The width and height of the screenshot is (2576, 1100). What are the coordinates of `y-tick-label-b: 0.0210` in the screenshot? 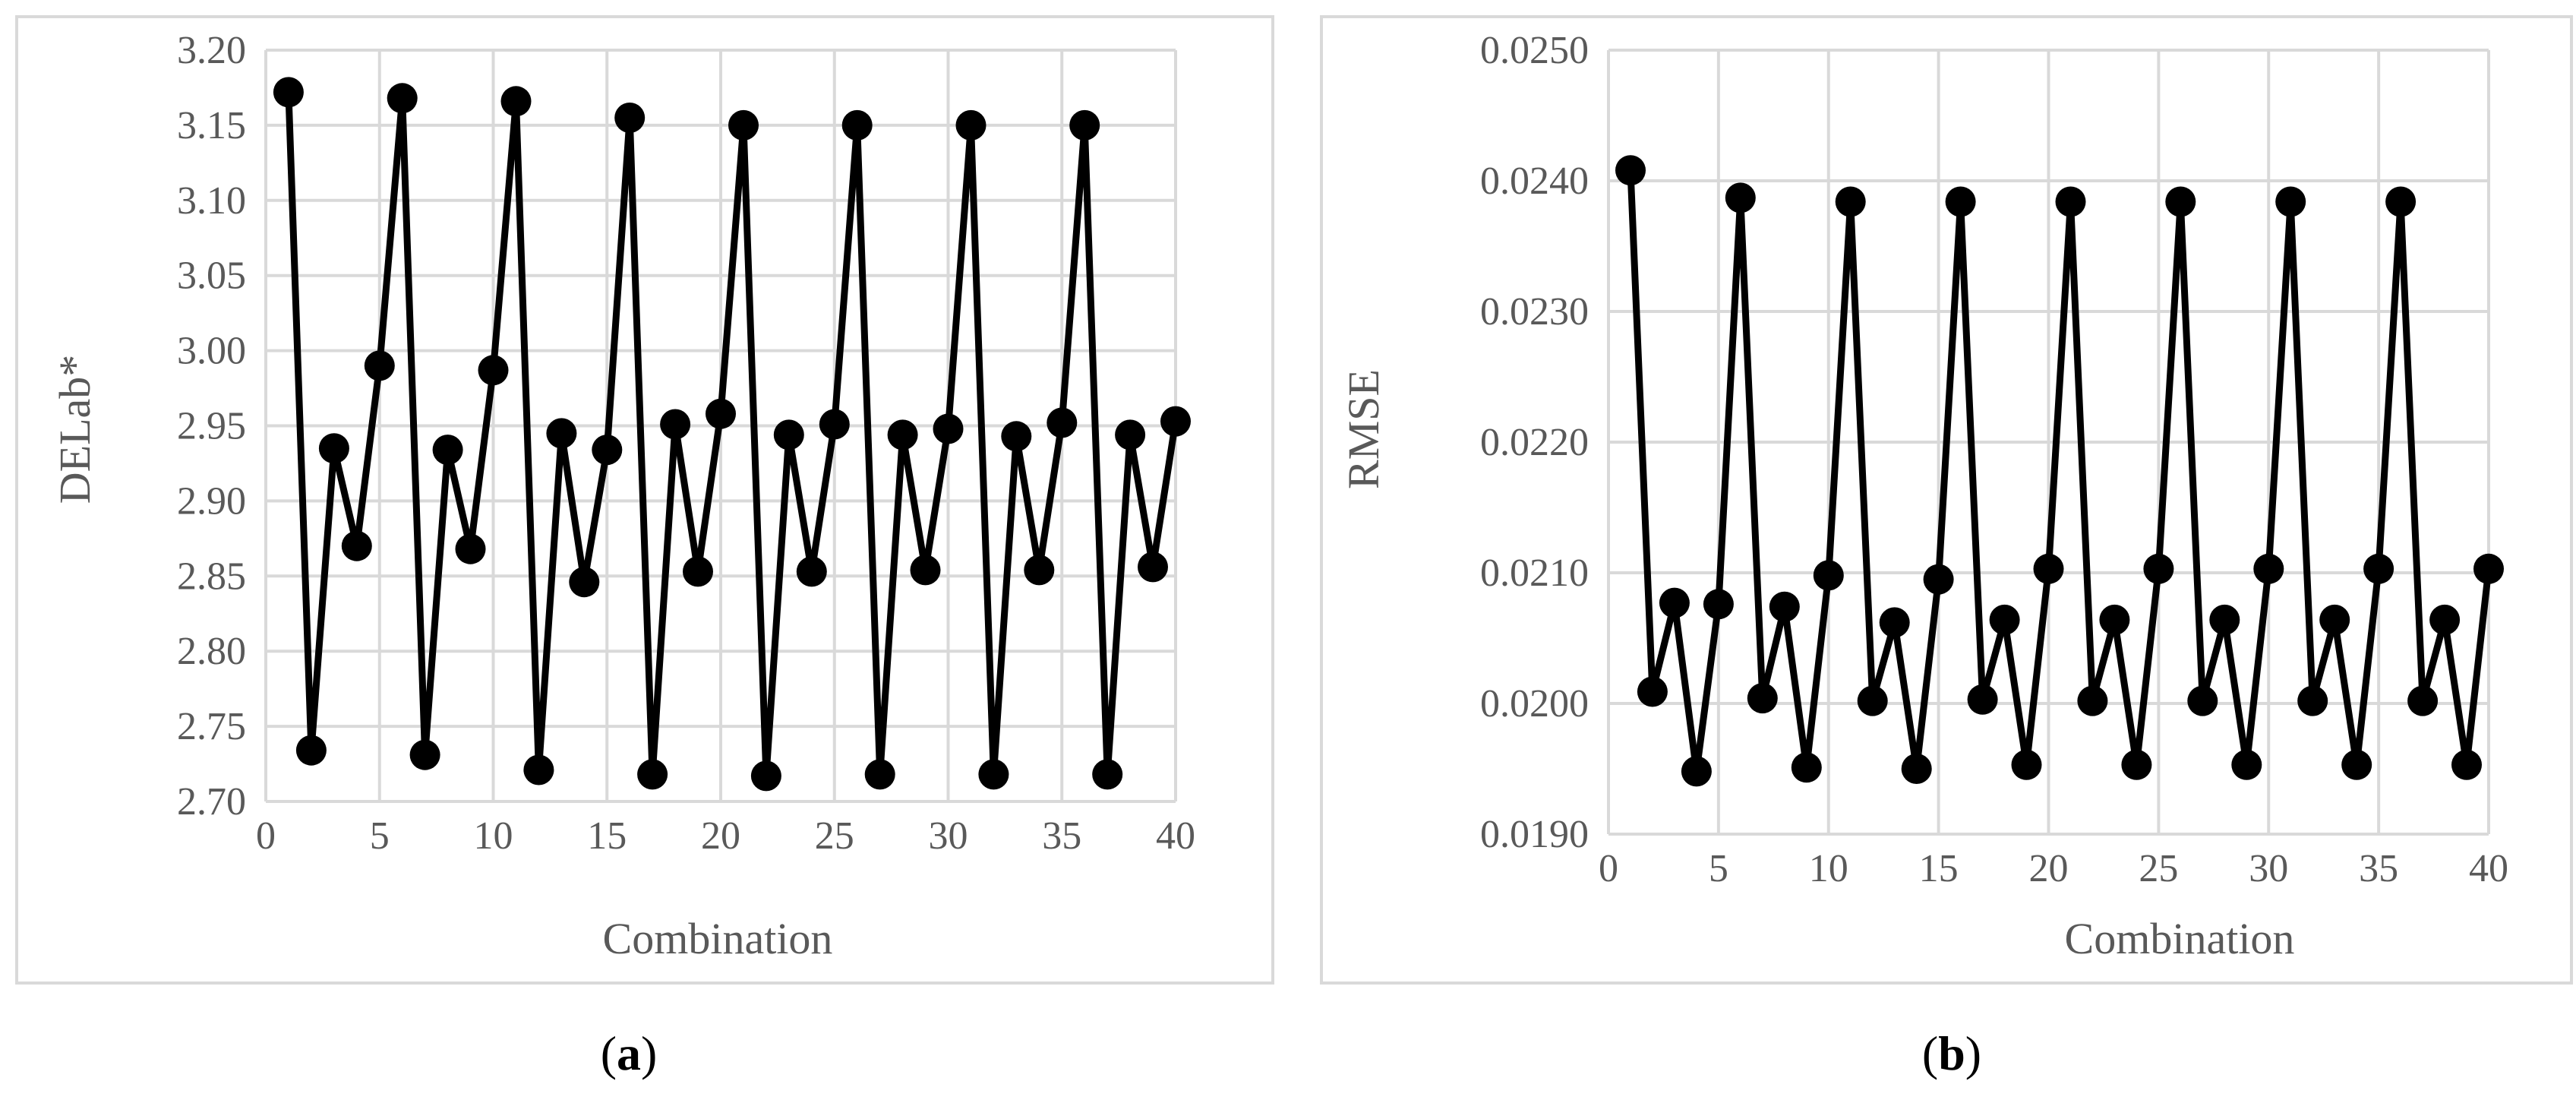 It's located at (1534, 573).